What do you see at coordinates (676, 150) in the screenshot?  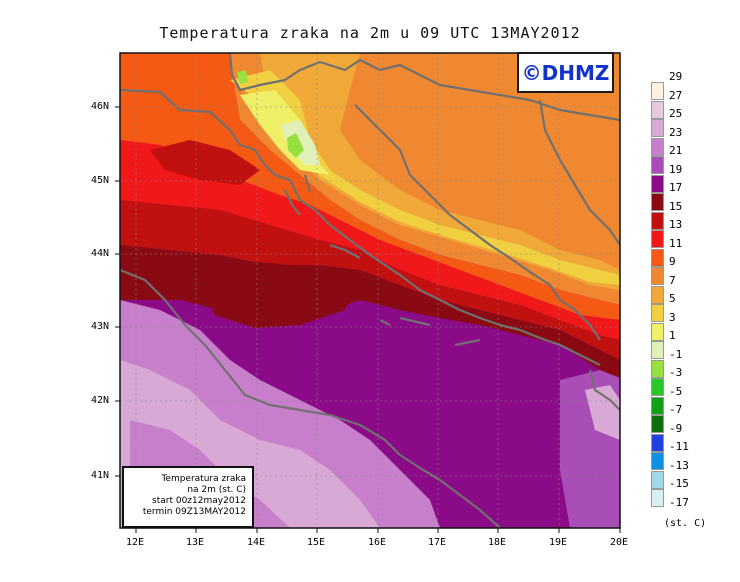 I see `legend-label: 21` at bounding box center [676, 150].